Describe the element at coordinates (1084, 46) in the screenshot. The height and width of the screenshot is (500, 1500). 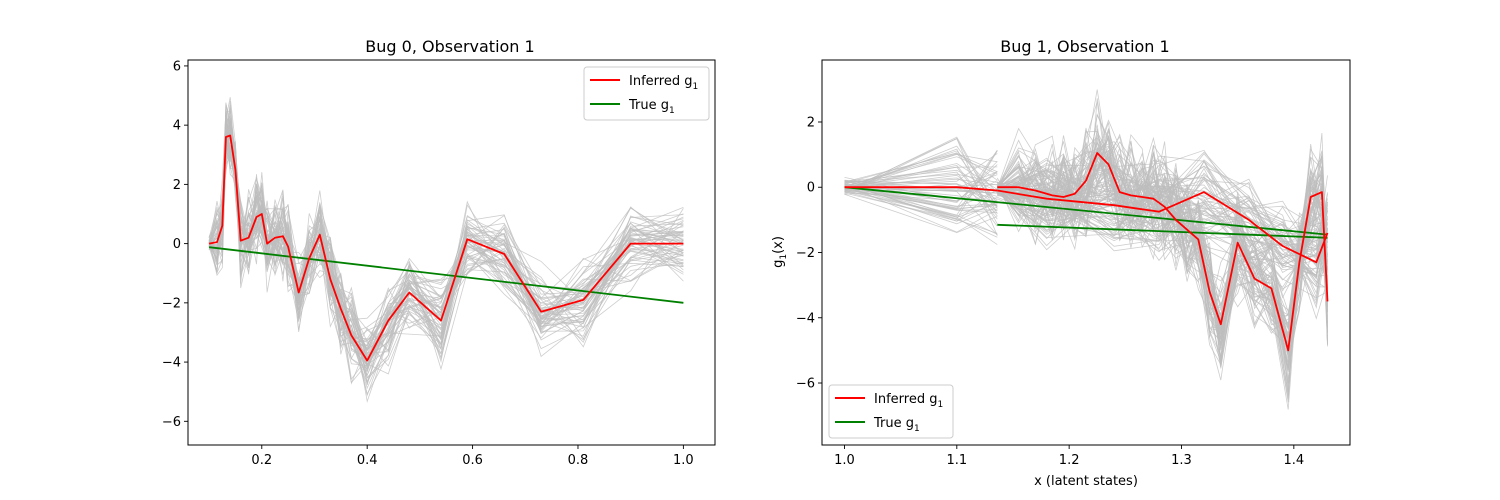
I see `chart-title: Bug 1, Observation 1` at that location.